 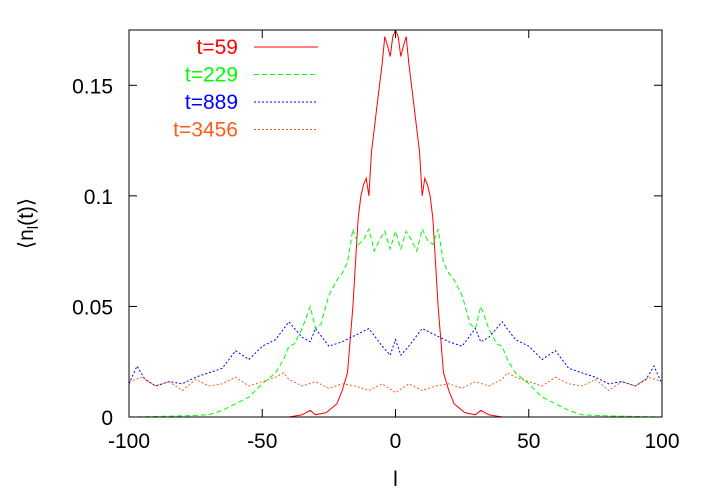 What do you see at coordinates (98, 197) in the screenshot?
I see `y-tick-label: 0.1` at bounding box center [98, 197].